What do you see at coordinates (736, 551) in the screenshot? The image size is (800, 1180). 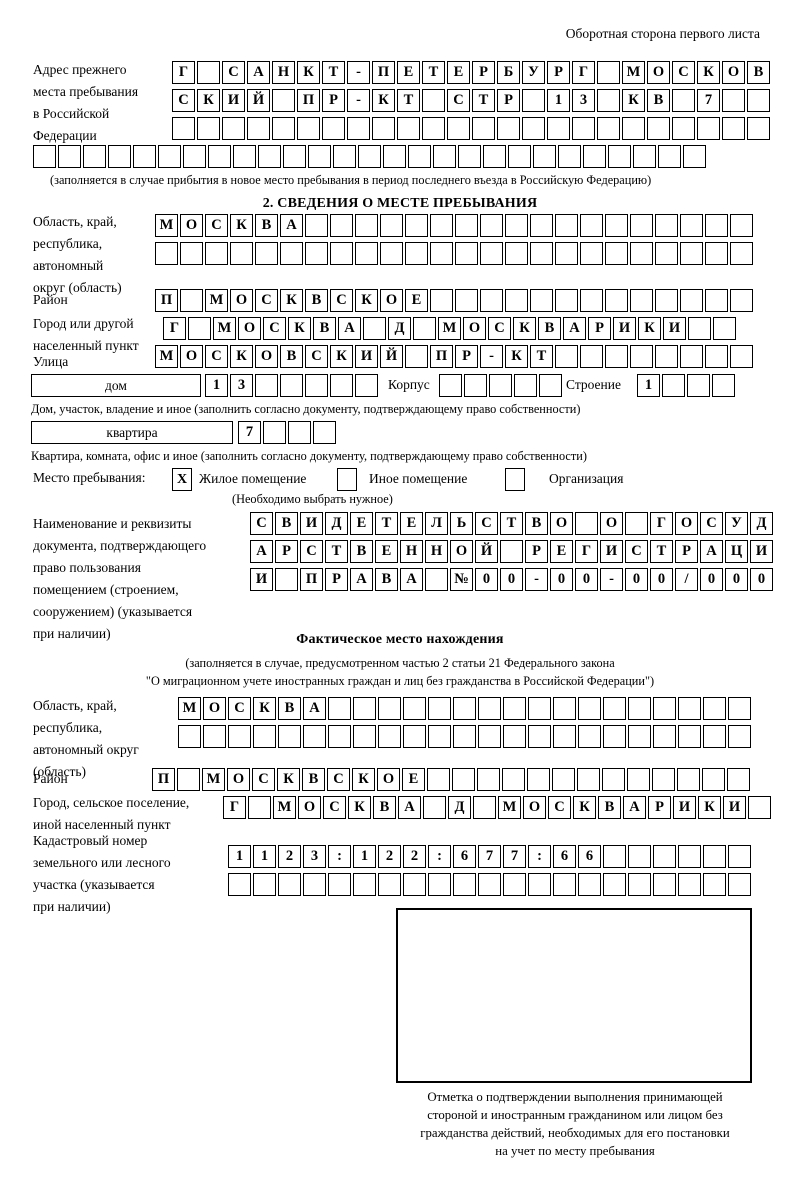 I see `char-cell: Ц` at bounding box center [736, 551].